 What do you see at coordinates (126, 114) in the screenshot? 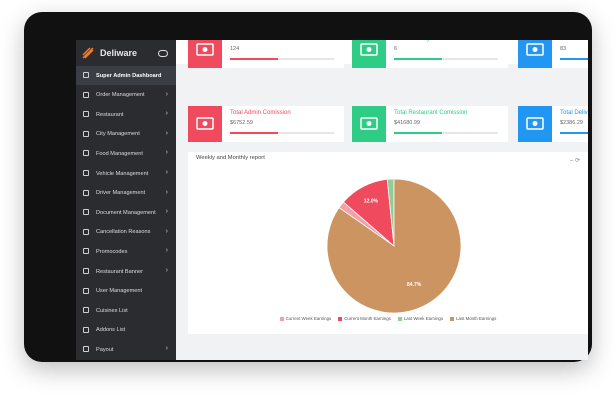
I see `menu-item: Restaurant ›` at bounding box center [126, 114].